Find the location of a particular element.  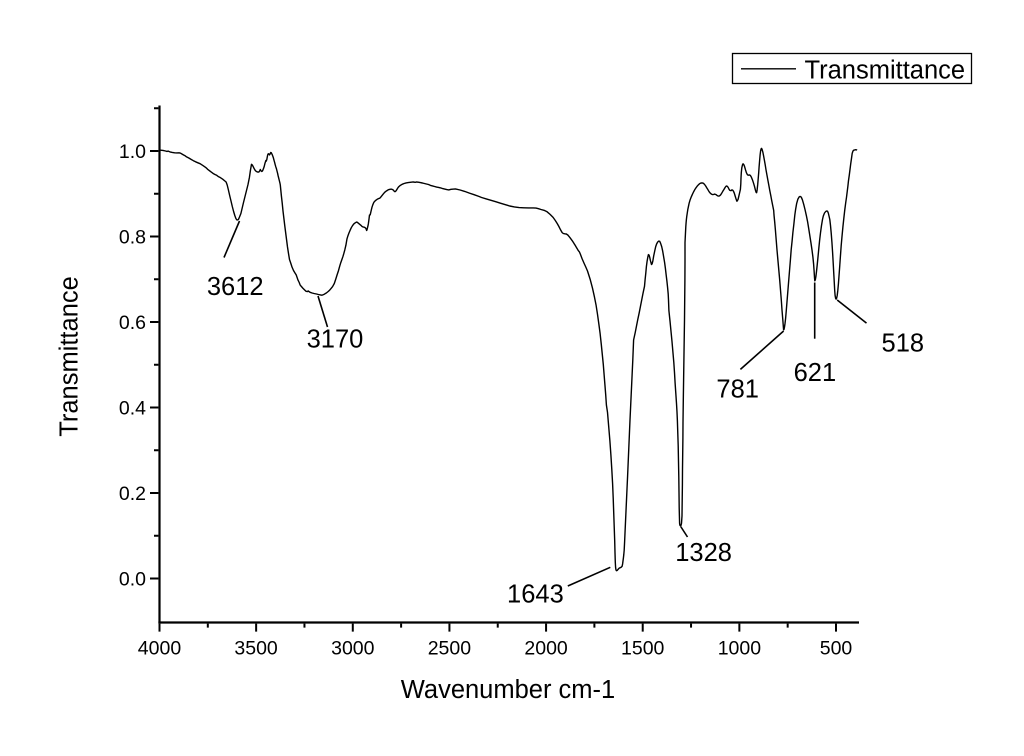

svg-text: 1.0 is located at coordinates (132, 152).